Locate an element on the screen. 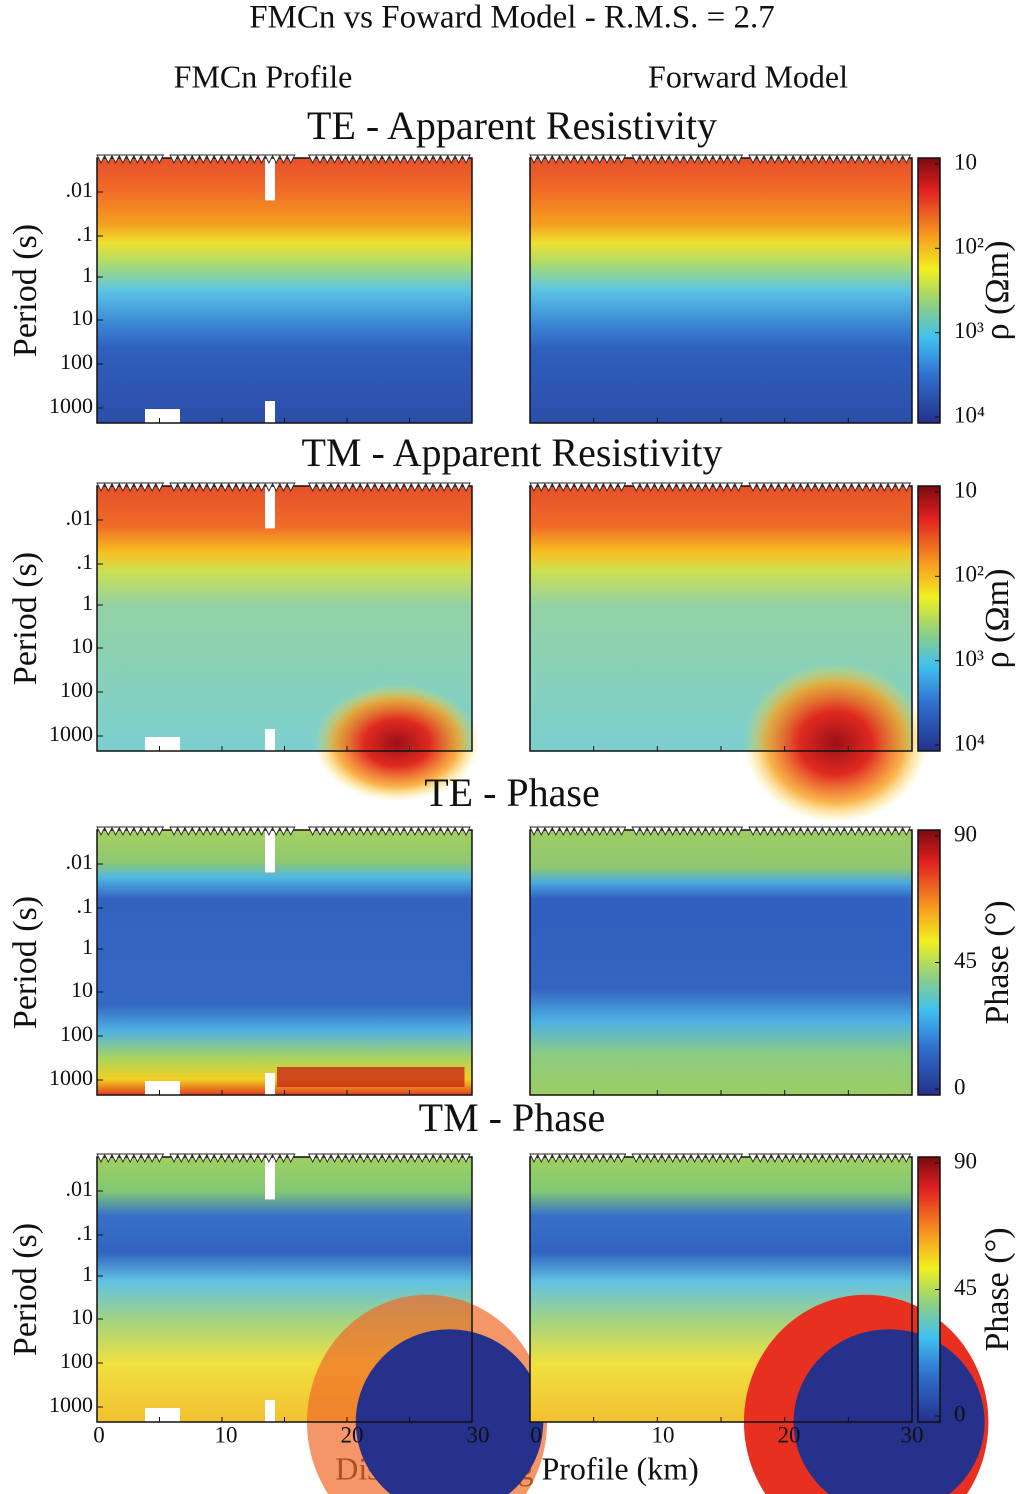 This screenshot has width=1024, height=1494. column-header: FMCn Profile is located at coordinates (263, 76).